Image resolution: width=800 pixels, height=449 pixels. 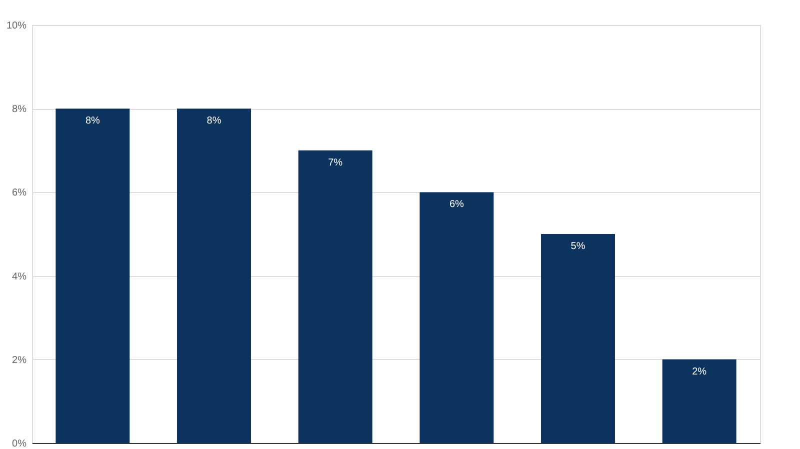 What do you see at coordinates (16, 26) in the screenshot?
I see `y-tick-label: 10%` at bounding box center [16, 26].